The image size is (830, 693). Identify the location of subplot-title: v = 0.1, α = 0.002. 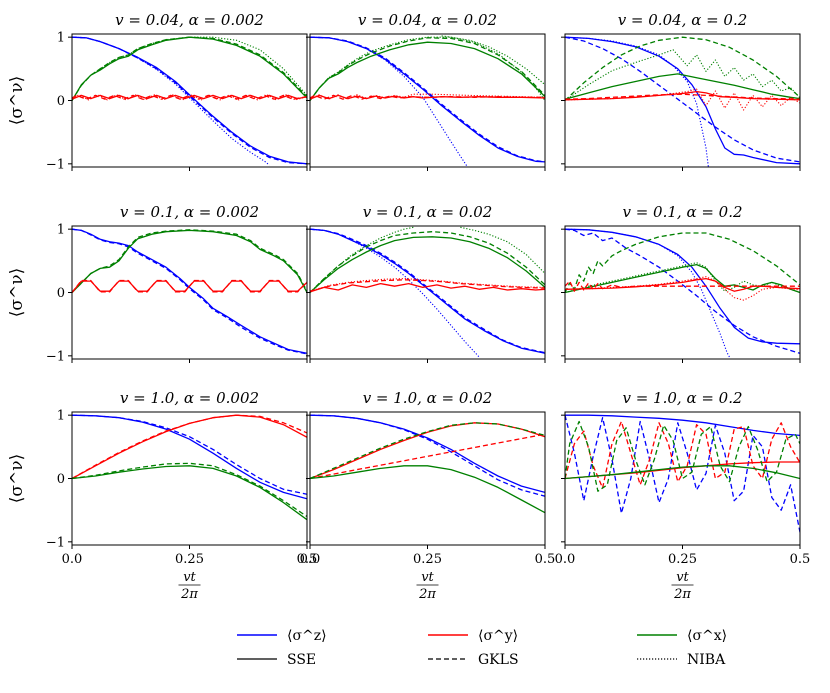
(189, 212).